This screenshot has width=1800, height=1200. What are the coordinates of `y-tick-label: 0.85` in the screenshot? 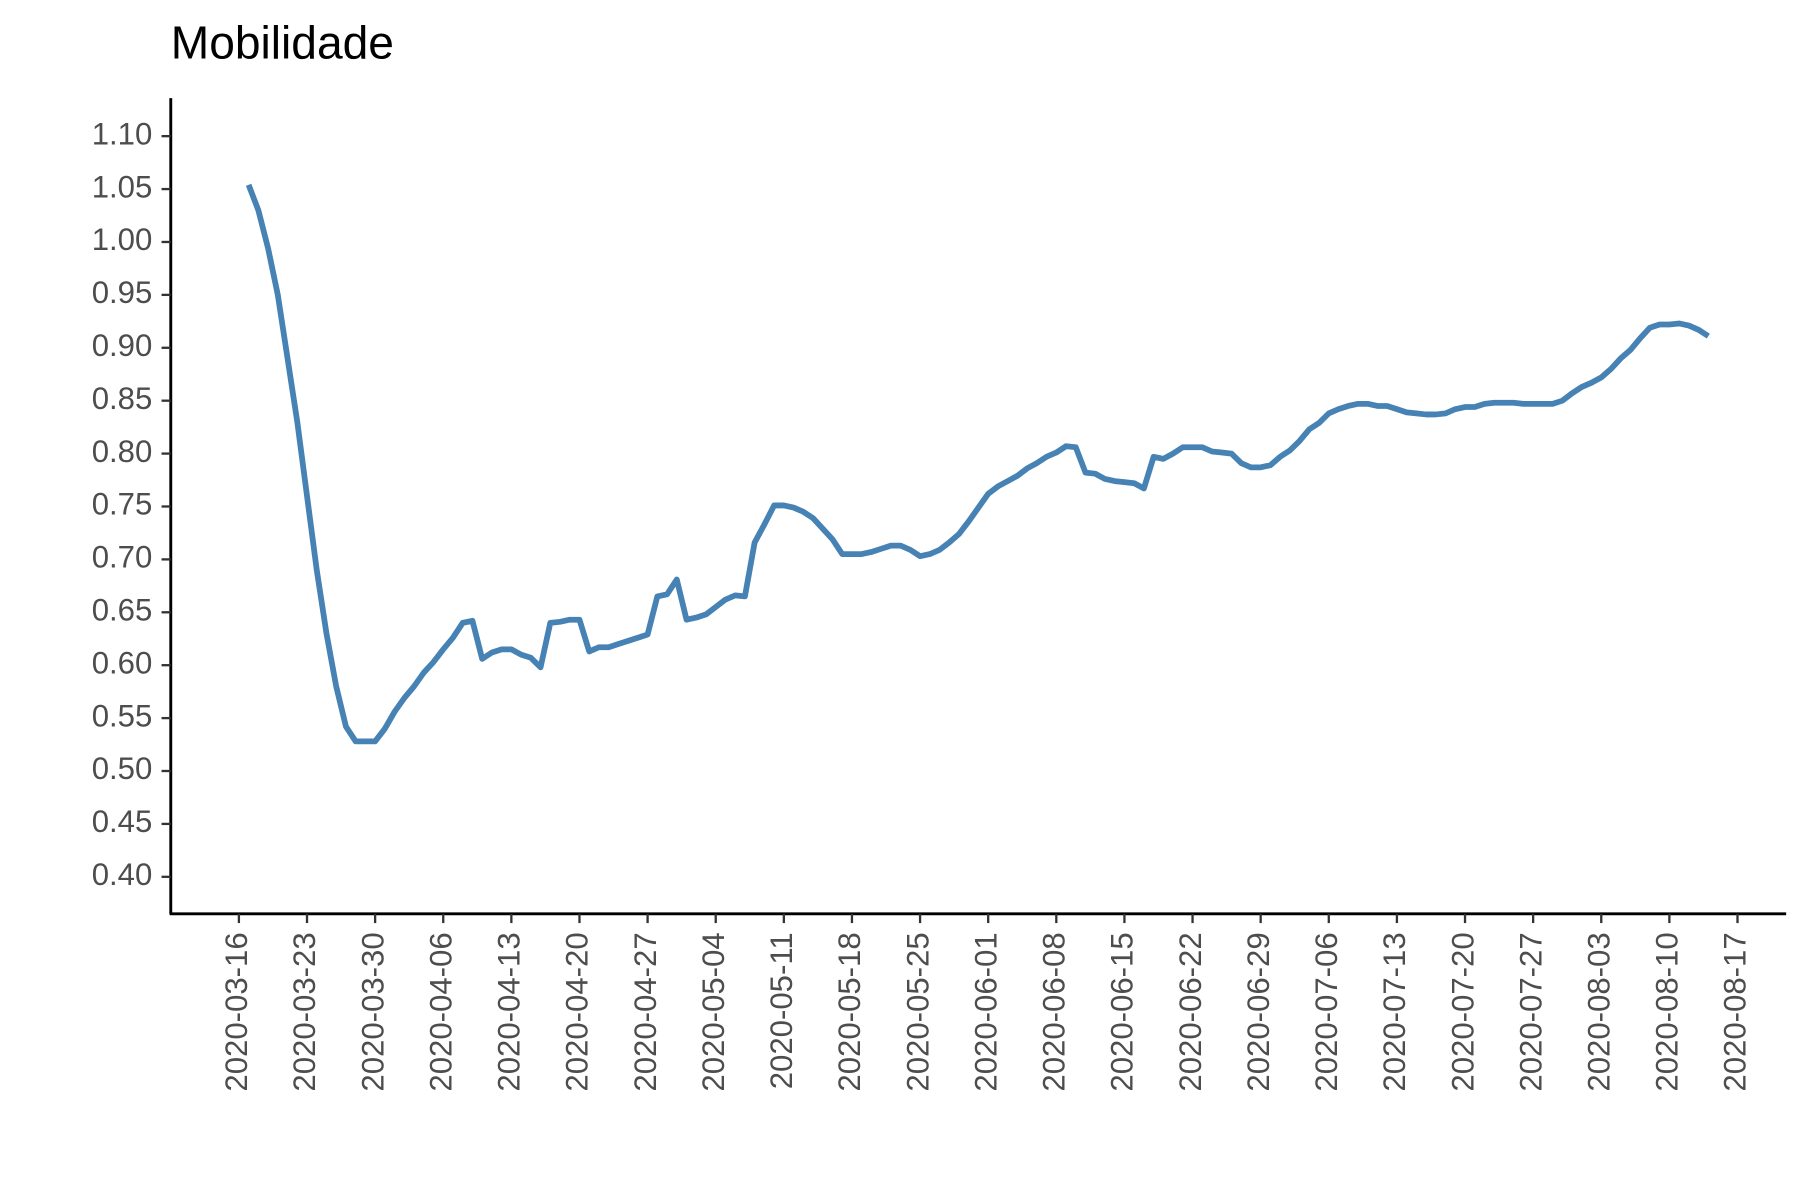 It's located at (122, 398).